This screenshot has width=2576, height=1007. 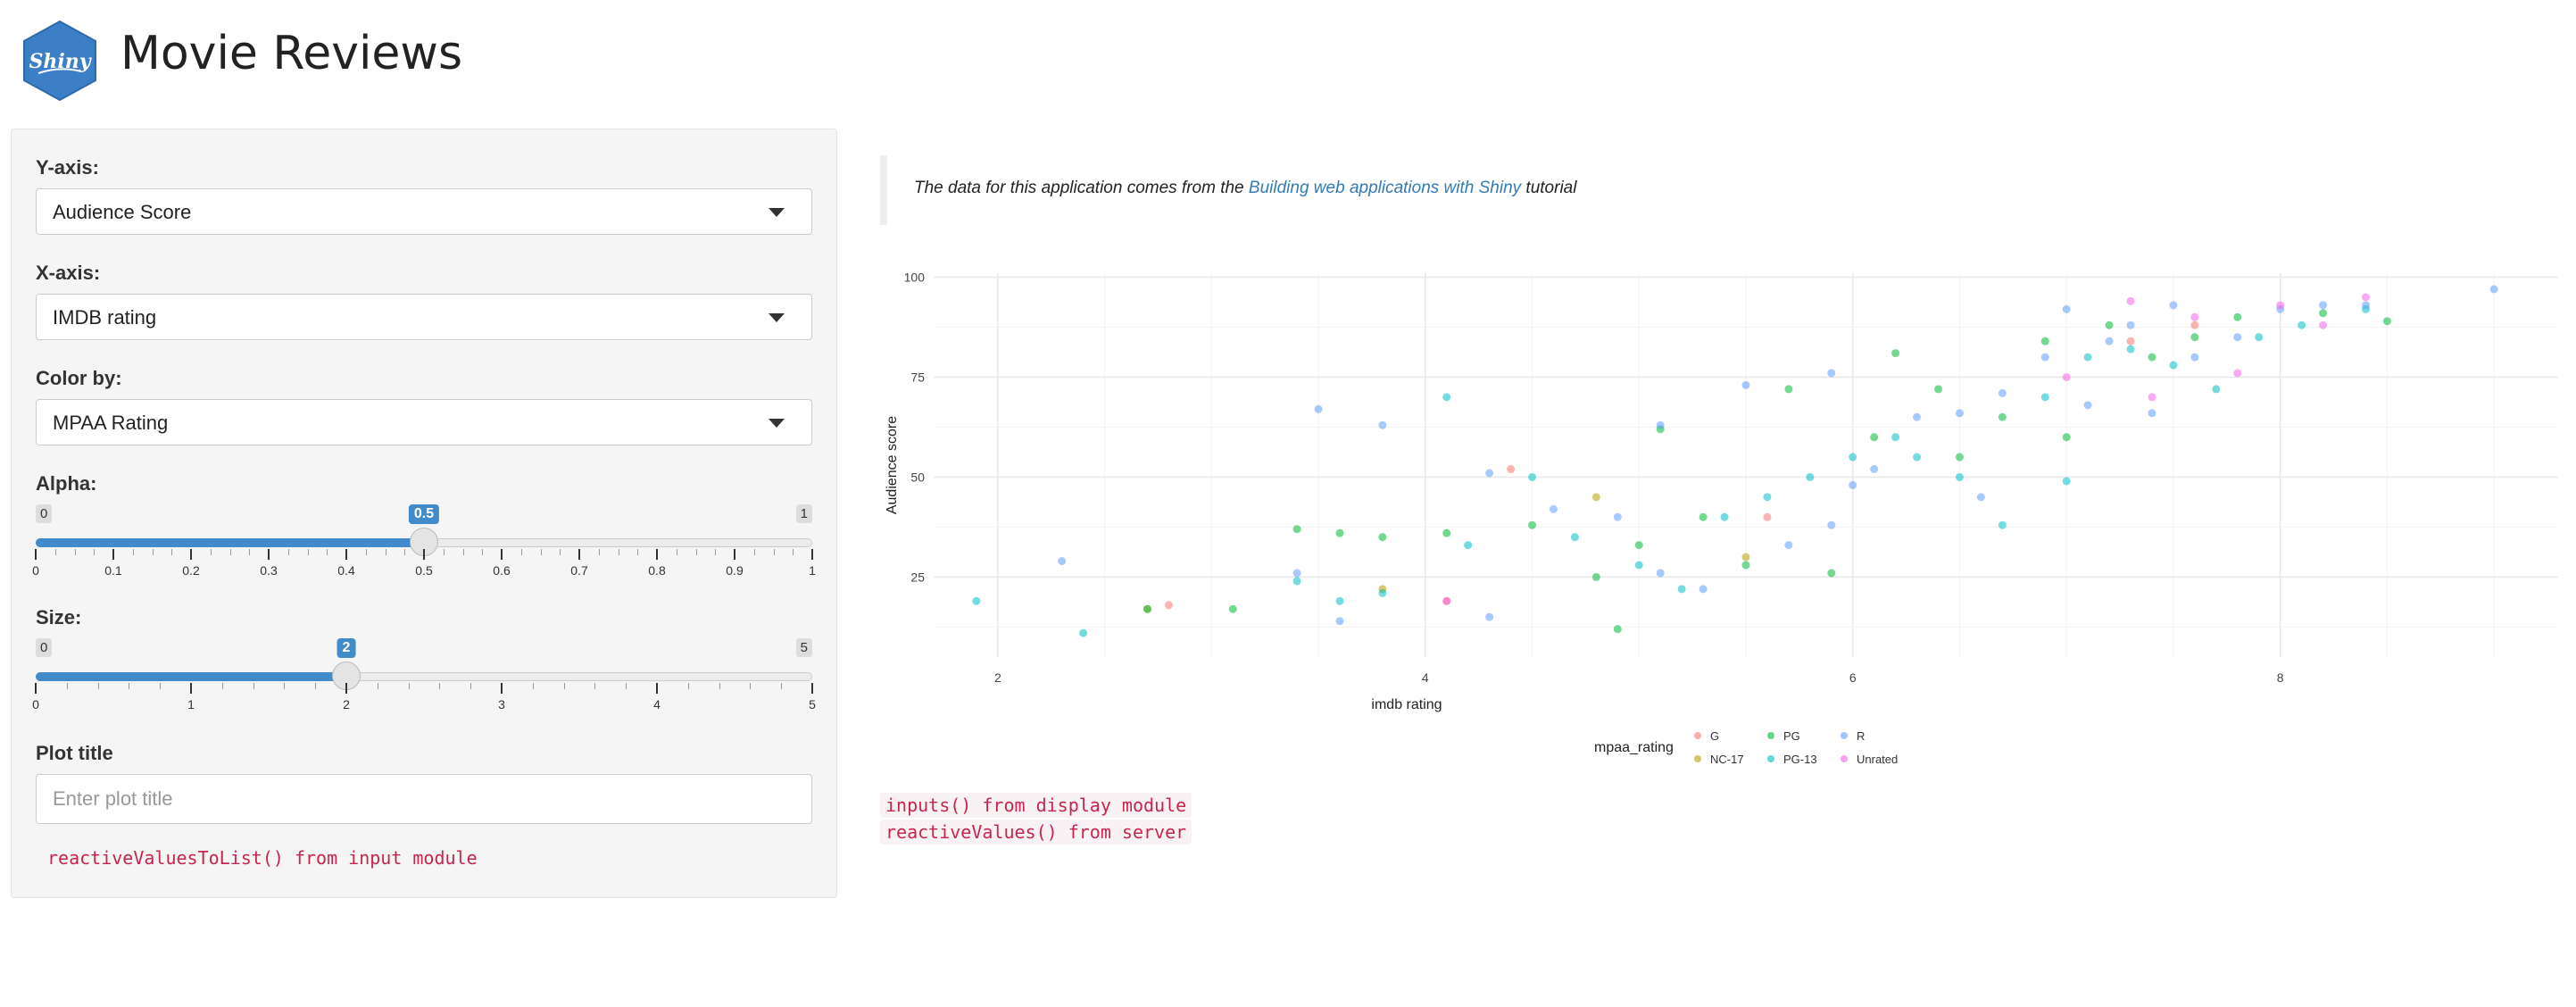 I want to click on chevron-down-icon, so click(x=777, y=317).